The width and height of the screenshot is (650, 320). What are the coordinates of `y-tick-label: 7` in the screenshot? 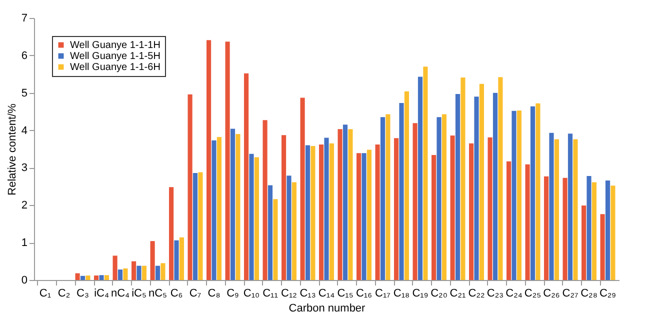 It's located at (24, 18).